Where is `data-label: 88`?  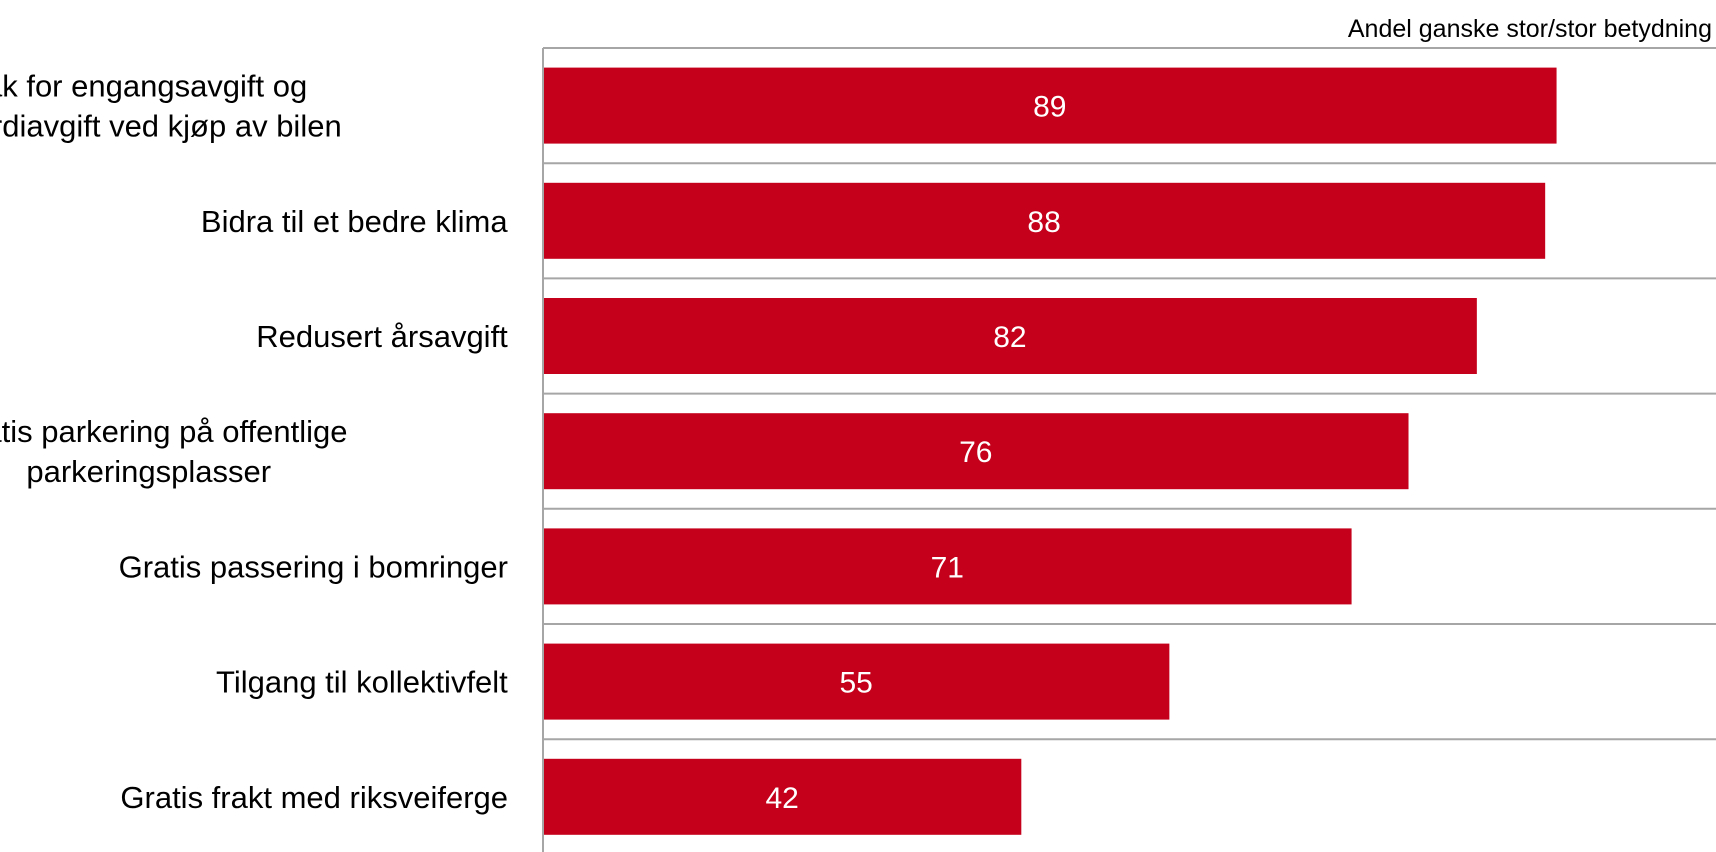 data-label: 88 is located at coordinates (1043, 222).